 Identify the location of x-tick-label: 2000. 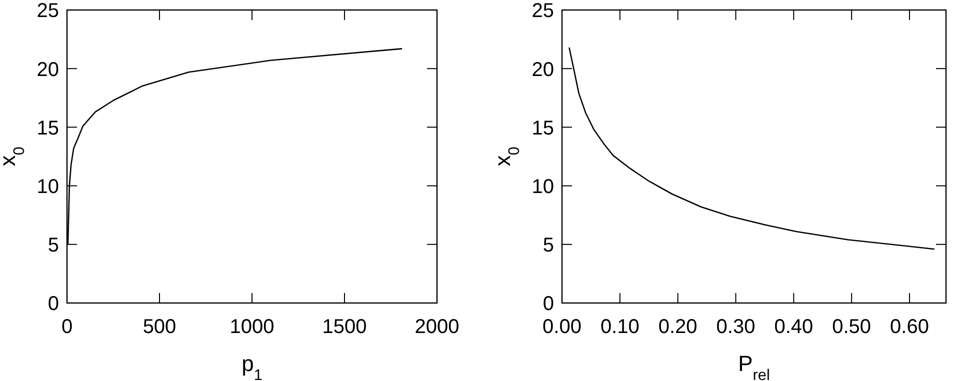
(437, 327).